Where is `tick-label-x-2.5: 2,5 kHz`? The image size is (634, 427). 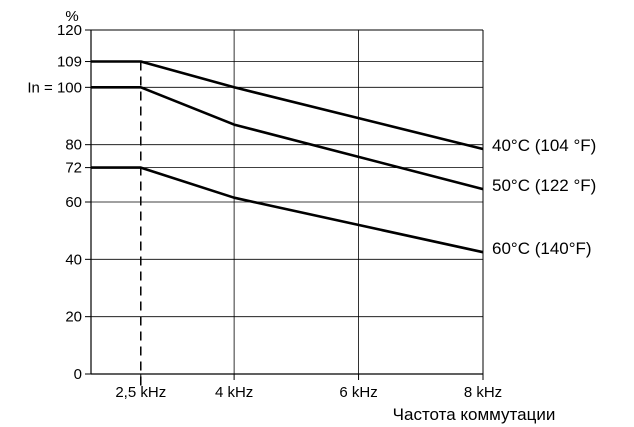 tick-label-x-2.5: 2,5 kHz is located at coordinates (140, 392).